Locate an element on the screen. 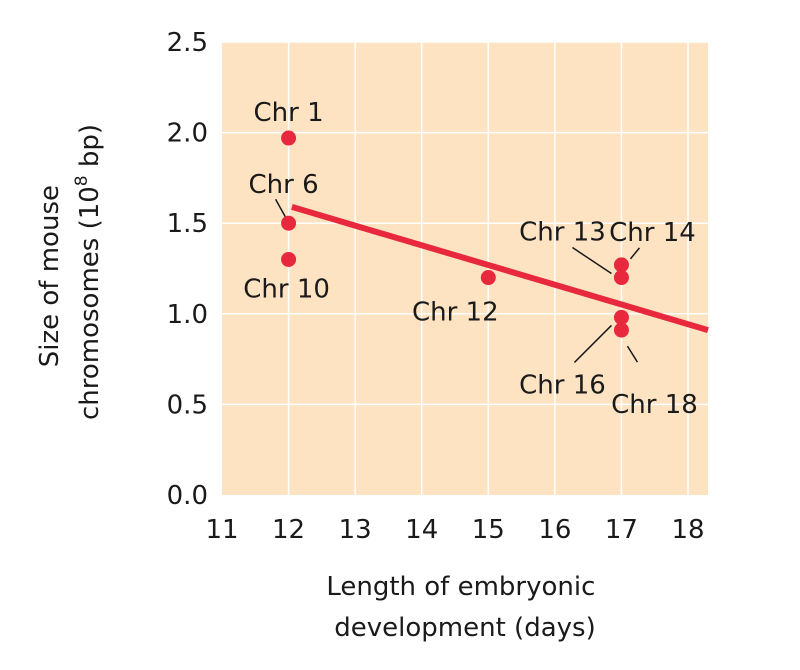 The height and width of the screenshot is (670, 800). y-tick-label: 2.0 is located at coordinates (187, 134).